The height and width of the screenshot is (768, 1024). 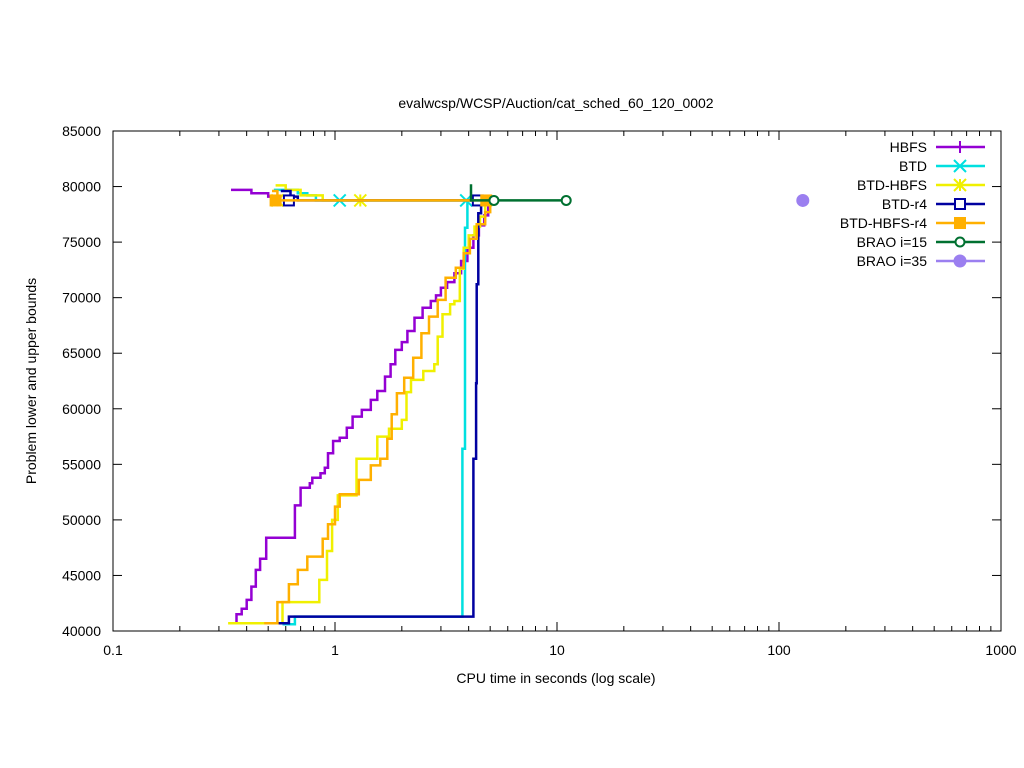 What do you see at coordinates (892, 242) in the screenshot?
I see `legend-label: BRAO i=15` at bounding box center [892, 242].